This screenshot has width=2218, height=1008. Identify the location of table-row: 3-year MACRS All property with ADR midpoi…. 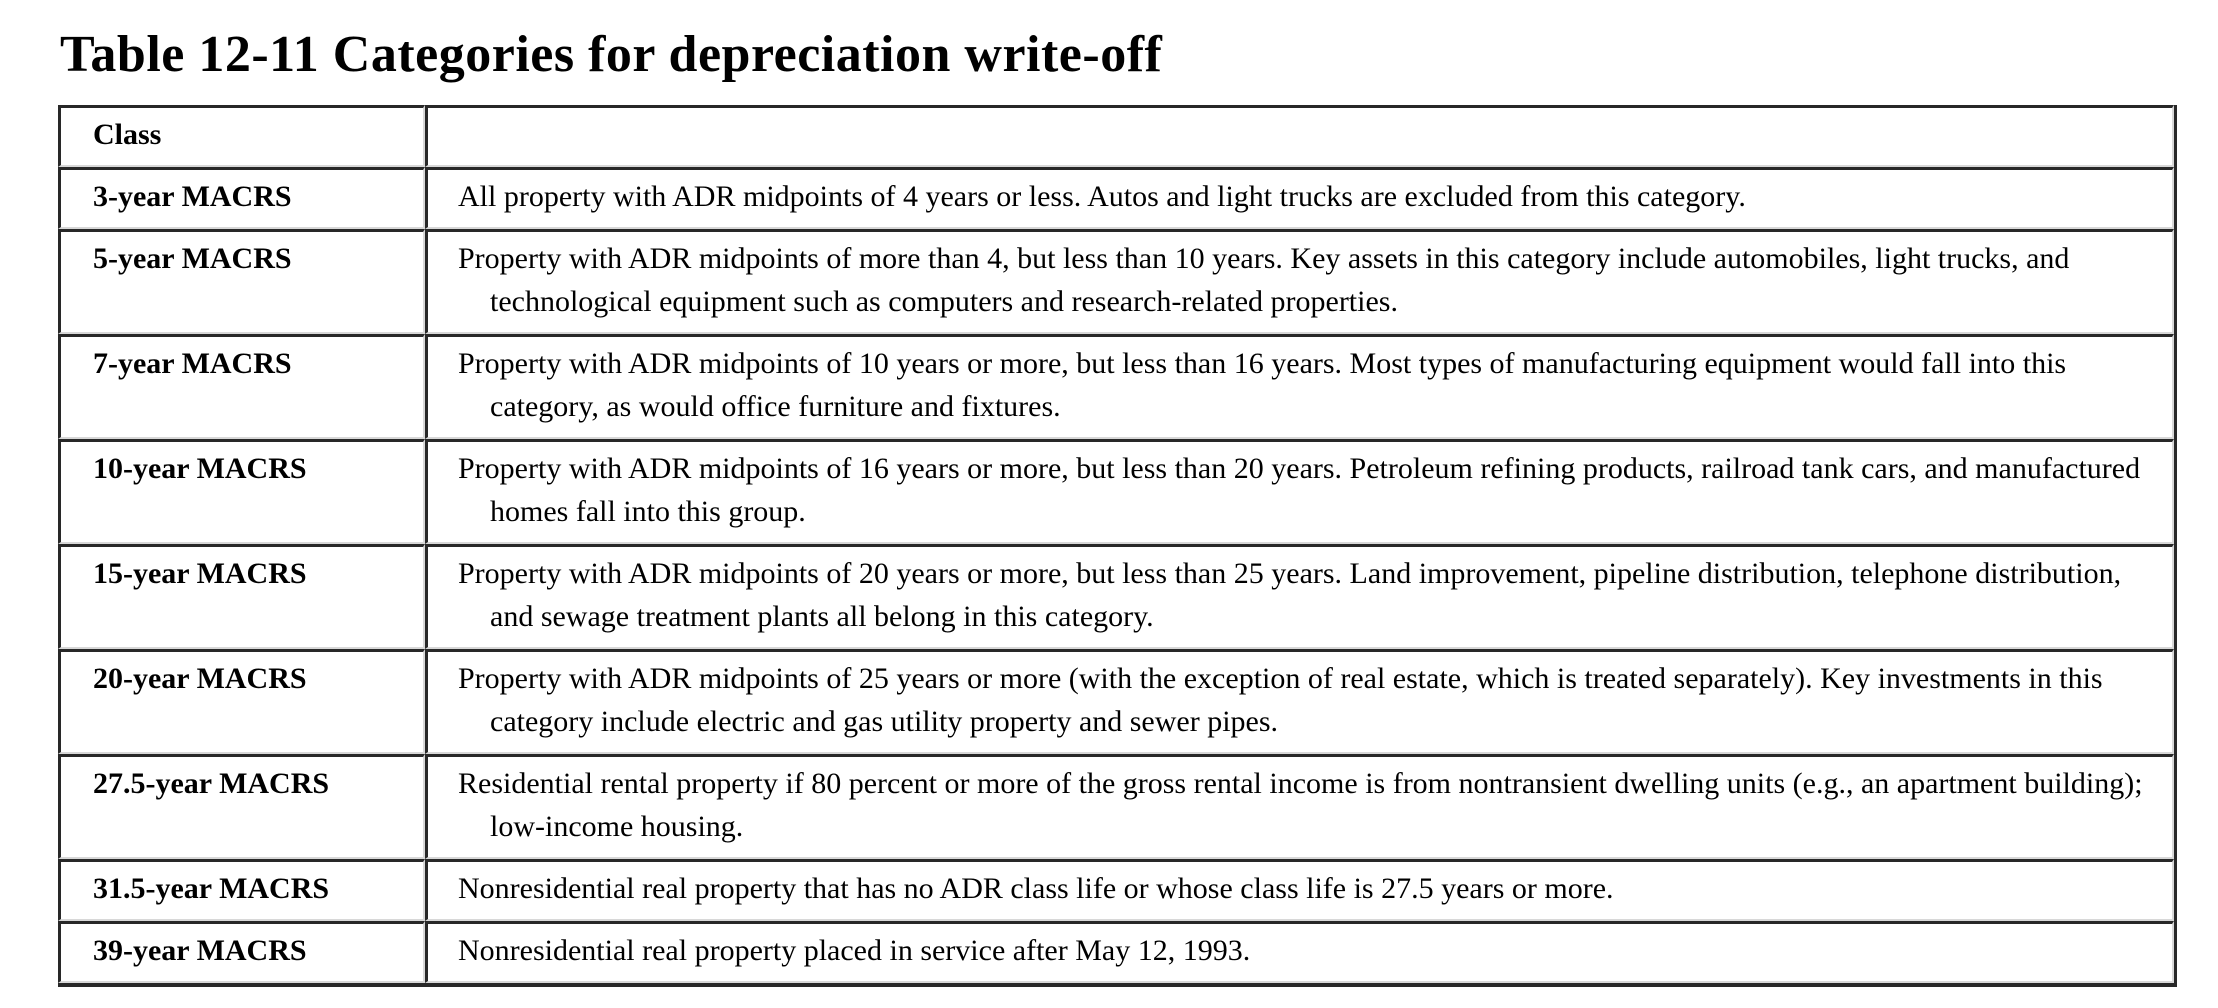
(1116, 198).